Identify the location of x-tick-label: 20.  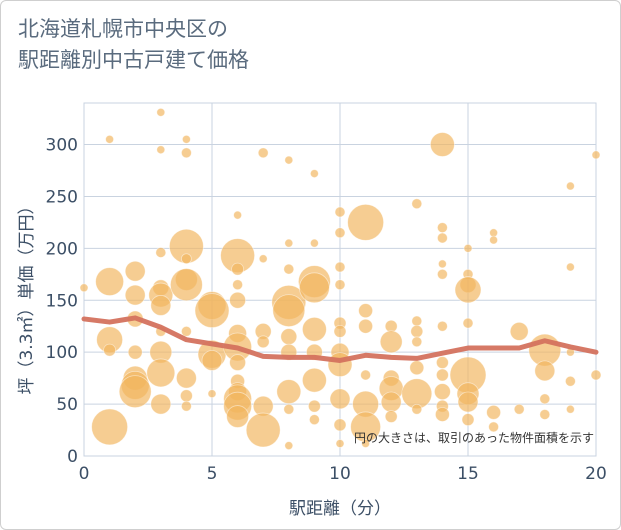
(596, 474).